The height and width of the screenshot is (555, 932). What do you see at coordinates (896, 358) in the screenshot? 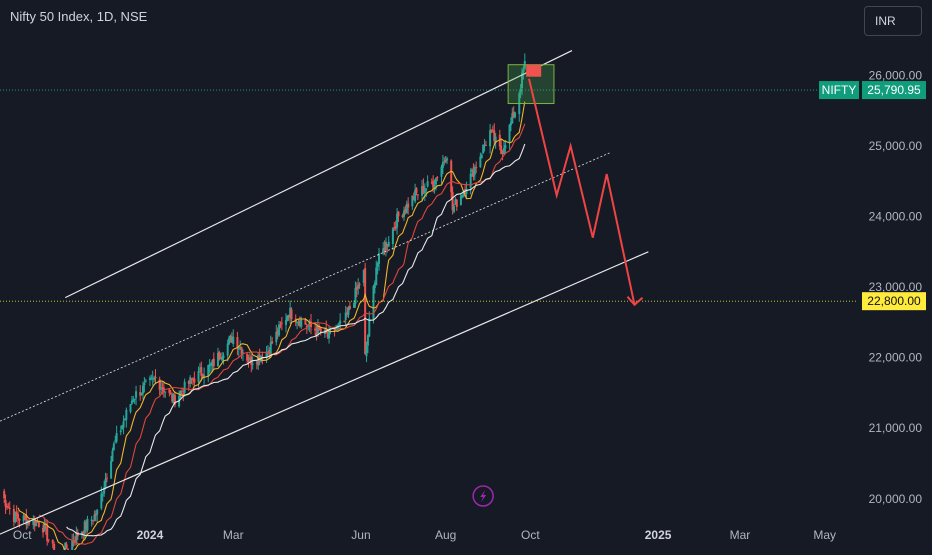
I see `y-tick-label: 22,000.00` at bounding box center [896, 358].